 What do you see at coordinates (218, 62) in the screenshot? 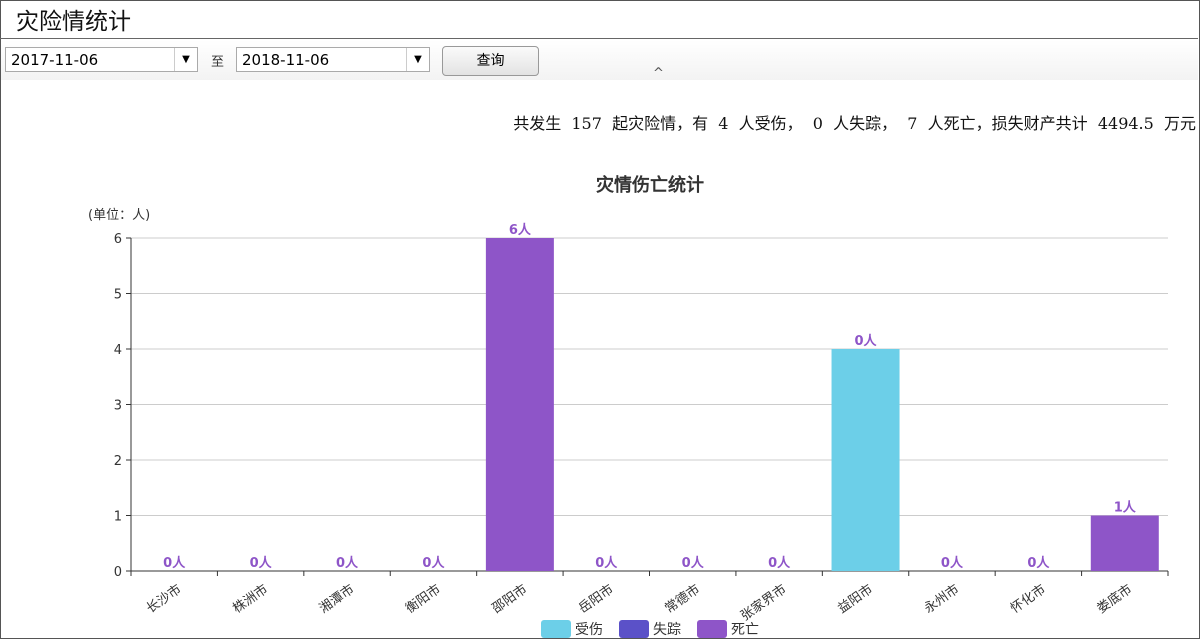
I see `date-separator: 至` at bounding box center [218, 62].